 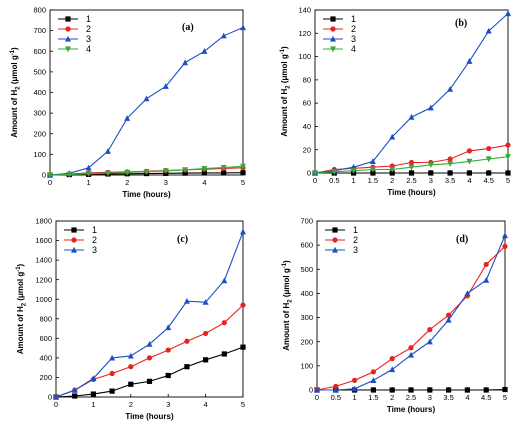 What do you see at coordinates (182, 239) in the screenshot?
I see `panel-label: (c)` at bounding box center [182, 239].